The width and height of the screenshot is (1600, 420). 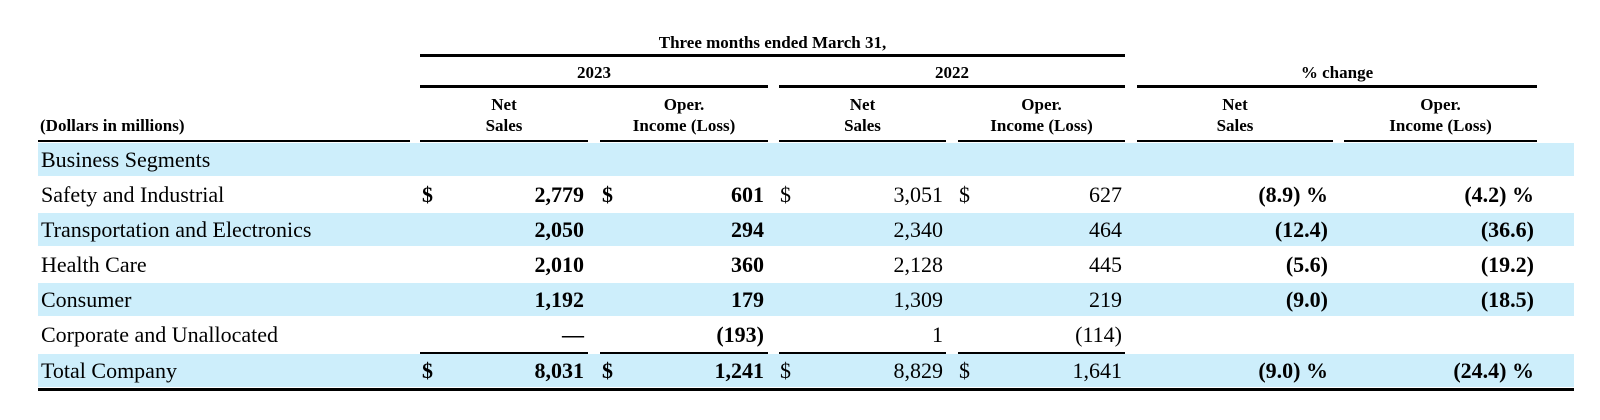 What do you see at coordinates (740, 334) in the screenshot?
I see `oper-income-2023: (193)` at bounding box center [740, 334].